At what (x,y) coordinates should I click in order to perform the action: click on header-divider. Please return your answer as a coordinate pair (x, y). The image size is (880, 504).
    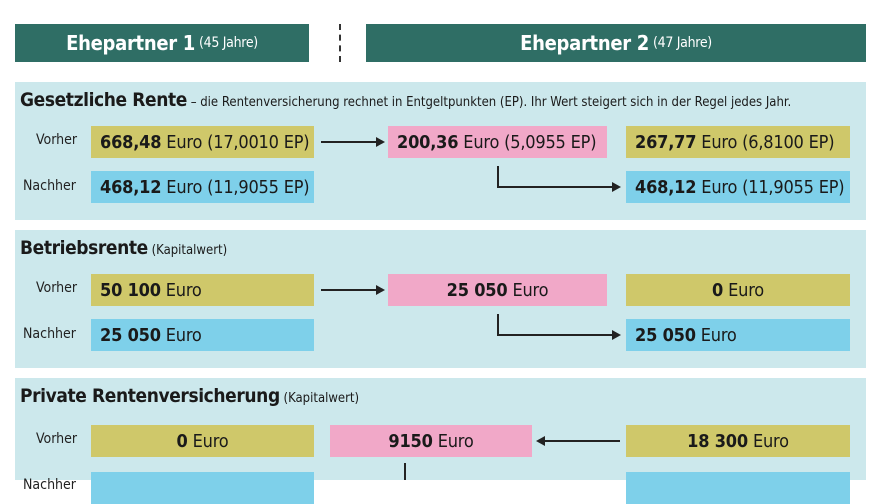
    Looking at the image, I should click on (340, 43).